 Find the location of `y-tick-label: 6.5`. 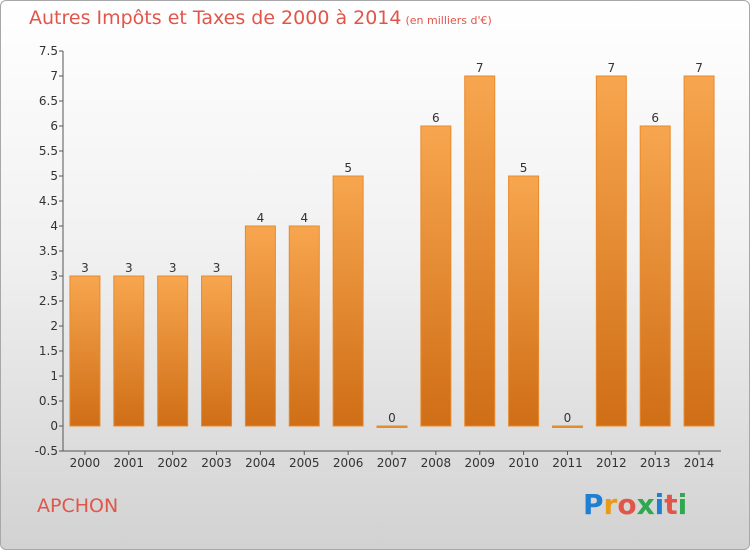

y-tick-label: 6.5 is located at coordinates (48, 101).